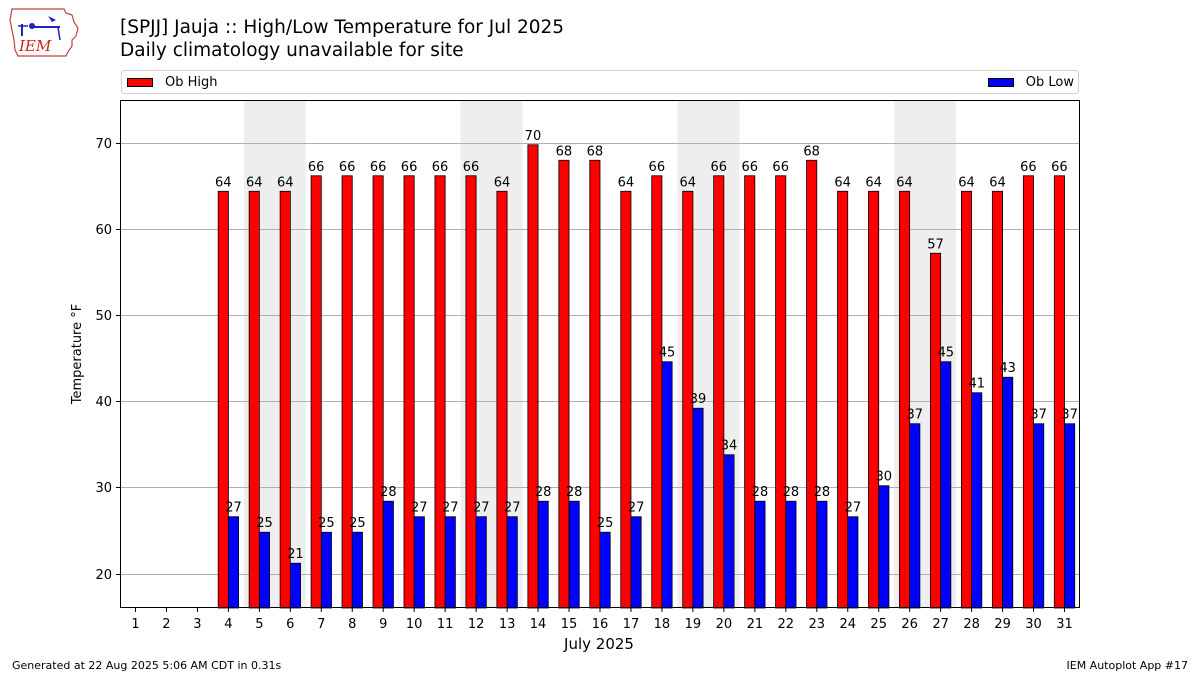  Describe the element at coordinates (223, 182) in the screenshot. I see `data-label-ob-high-4: 64` at that location.